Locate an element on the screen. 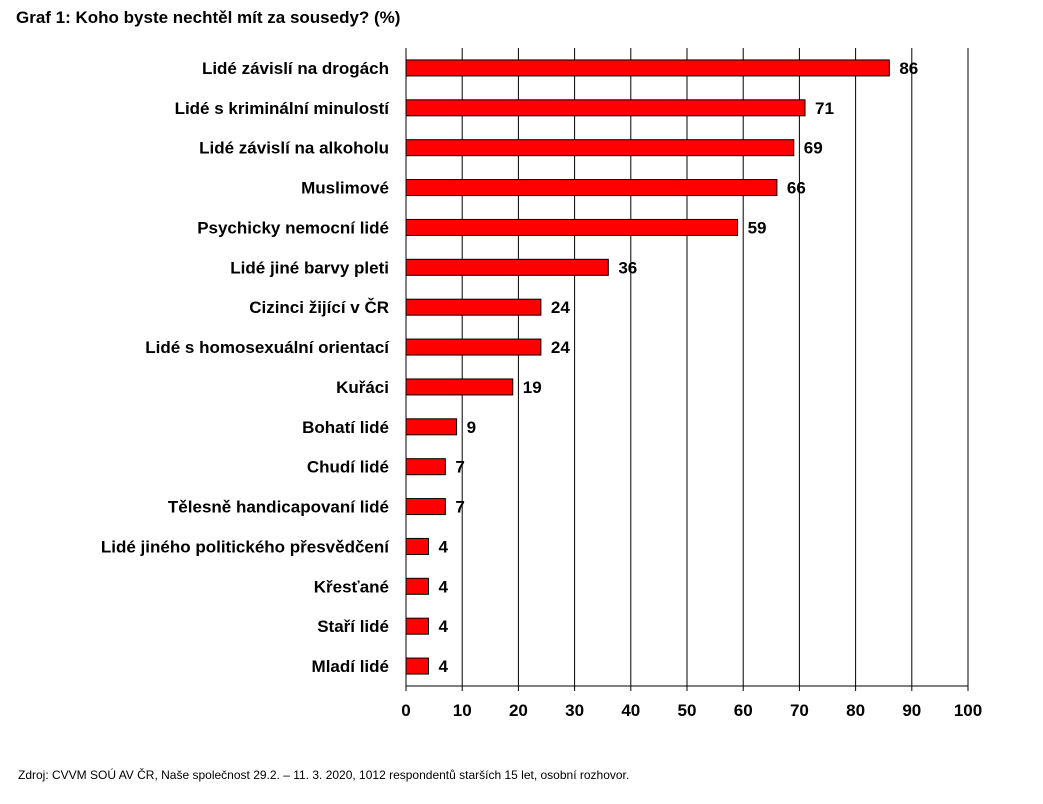  category-label: Psychicky nemocní lidé is located at coordinates (293, 227).